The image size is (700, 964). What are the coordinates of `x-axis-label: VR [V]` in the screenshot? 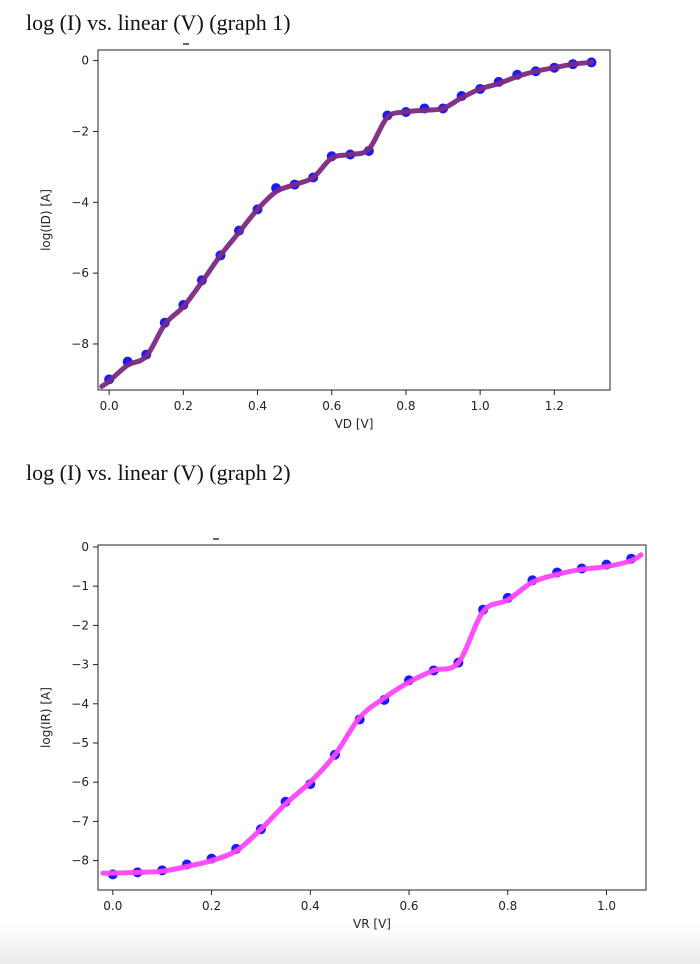 It's located at (372, 924).